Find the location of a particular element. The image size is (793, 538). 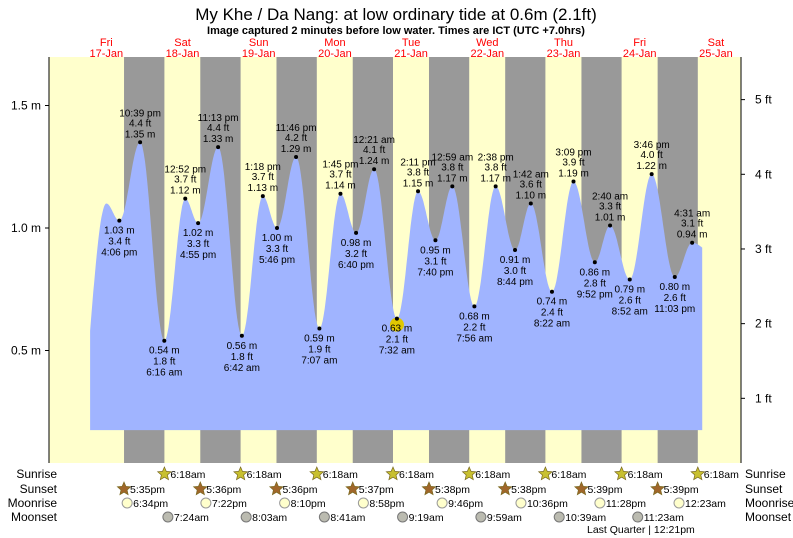

tide-m-label: 0.63 m is located at coordinates (397, 329).